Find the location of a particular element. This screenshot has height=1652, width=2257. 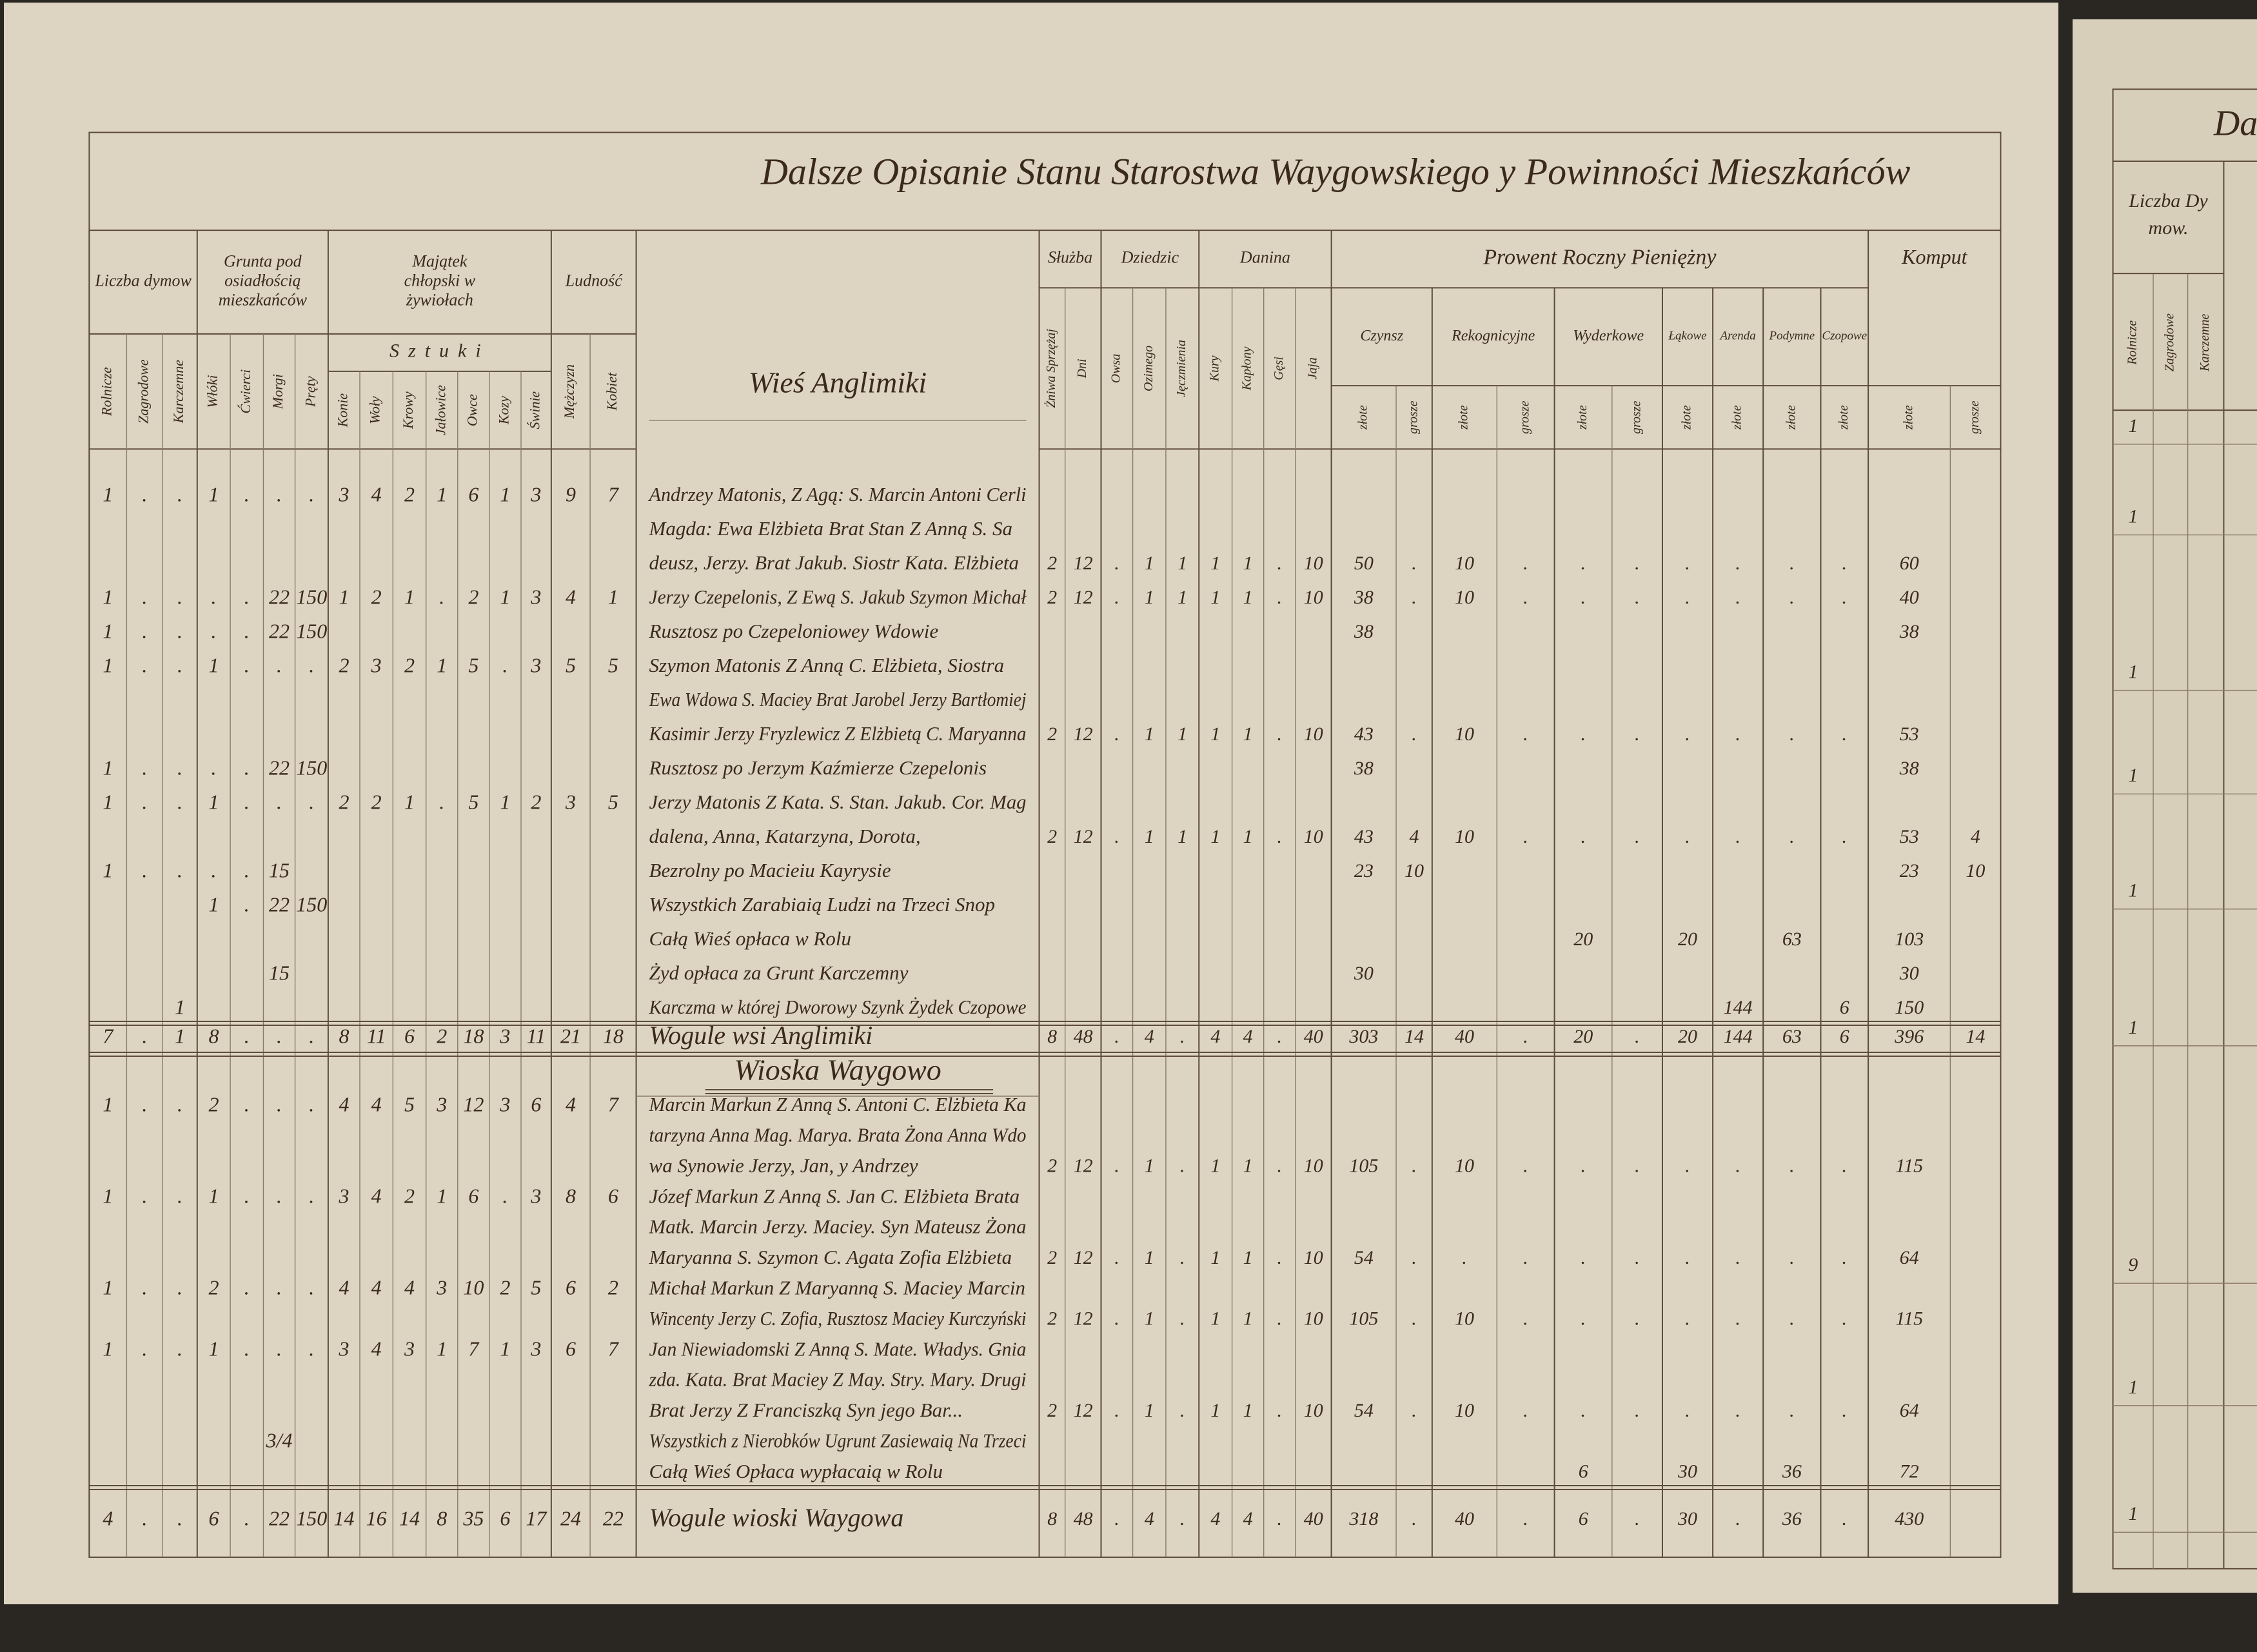

sztuki-label: Sztuki is located at coordinates (439, 351).